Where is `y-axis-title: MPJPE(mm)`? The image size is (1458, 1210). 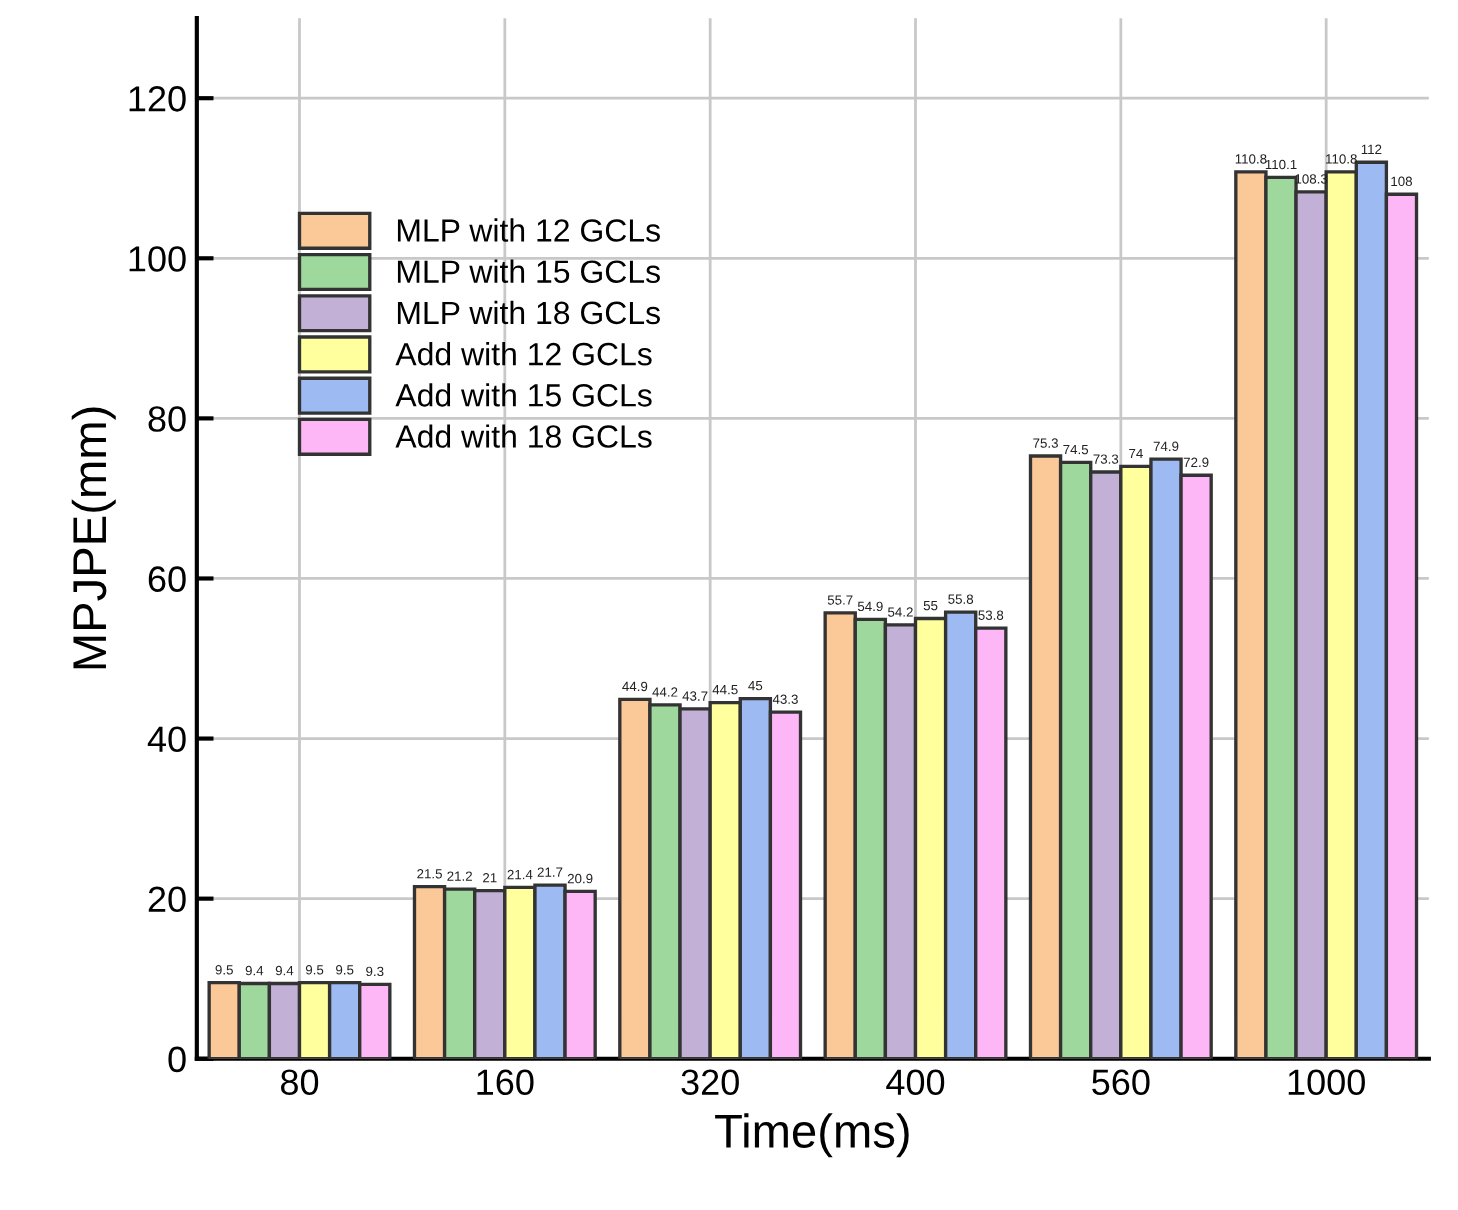
y-axis-title: MPJPE(mm) is located at coordinates (93, 538).